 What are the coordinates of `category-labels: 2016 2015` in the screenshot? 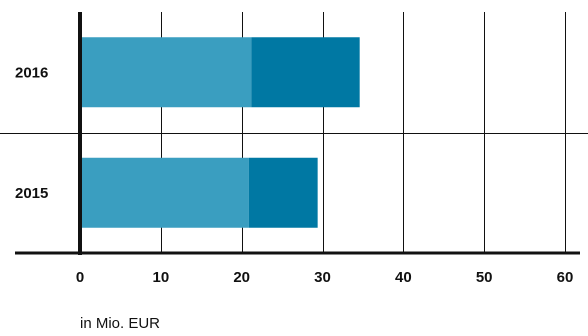 It's located at (31, 133).